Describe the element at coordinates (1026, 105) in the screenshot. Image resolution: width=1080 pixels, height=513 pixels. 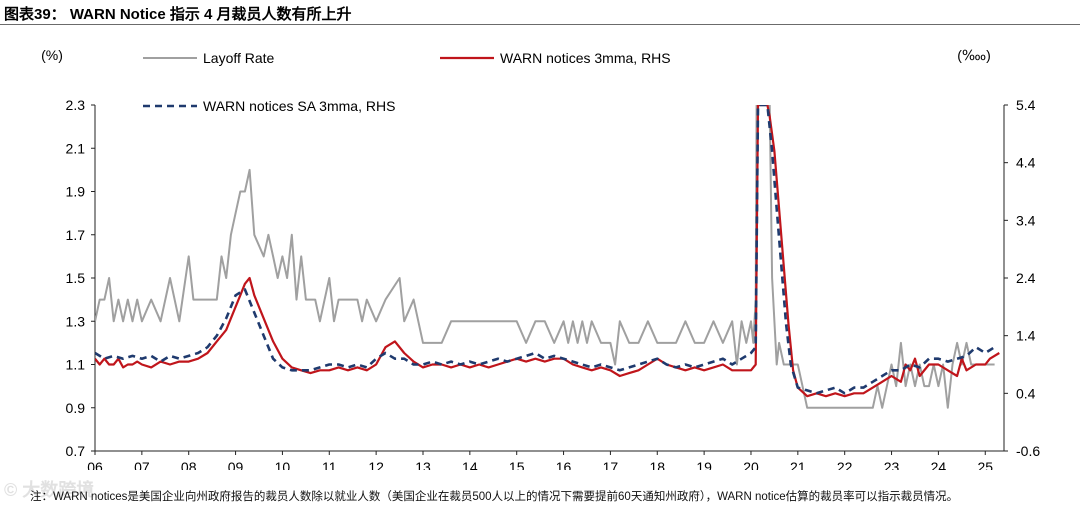
I see `right-tick-label: 5.4` at that location.